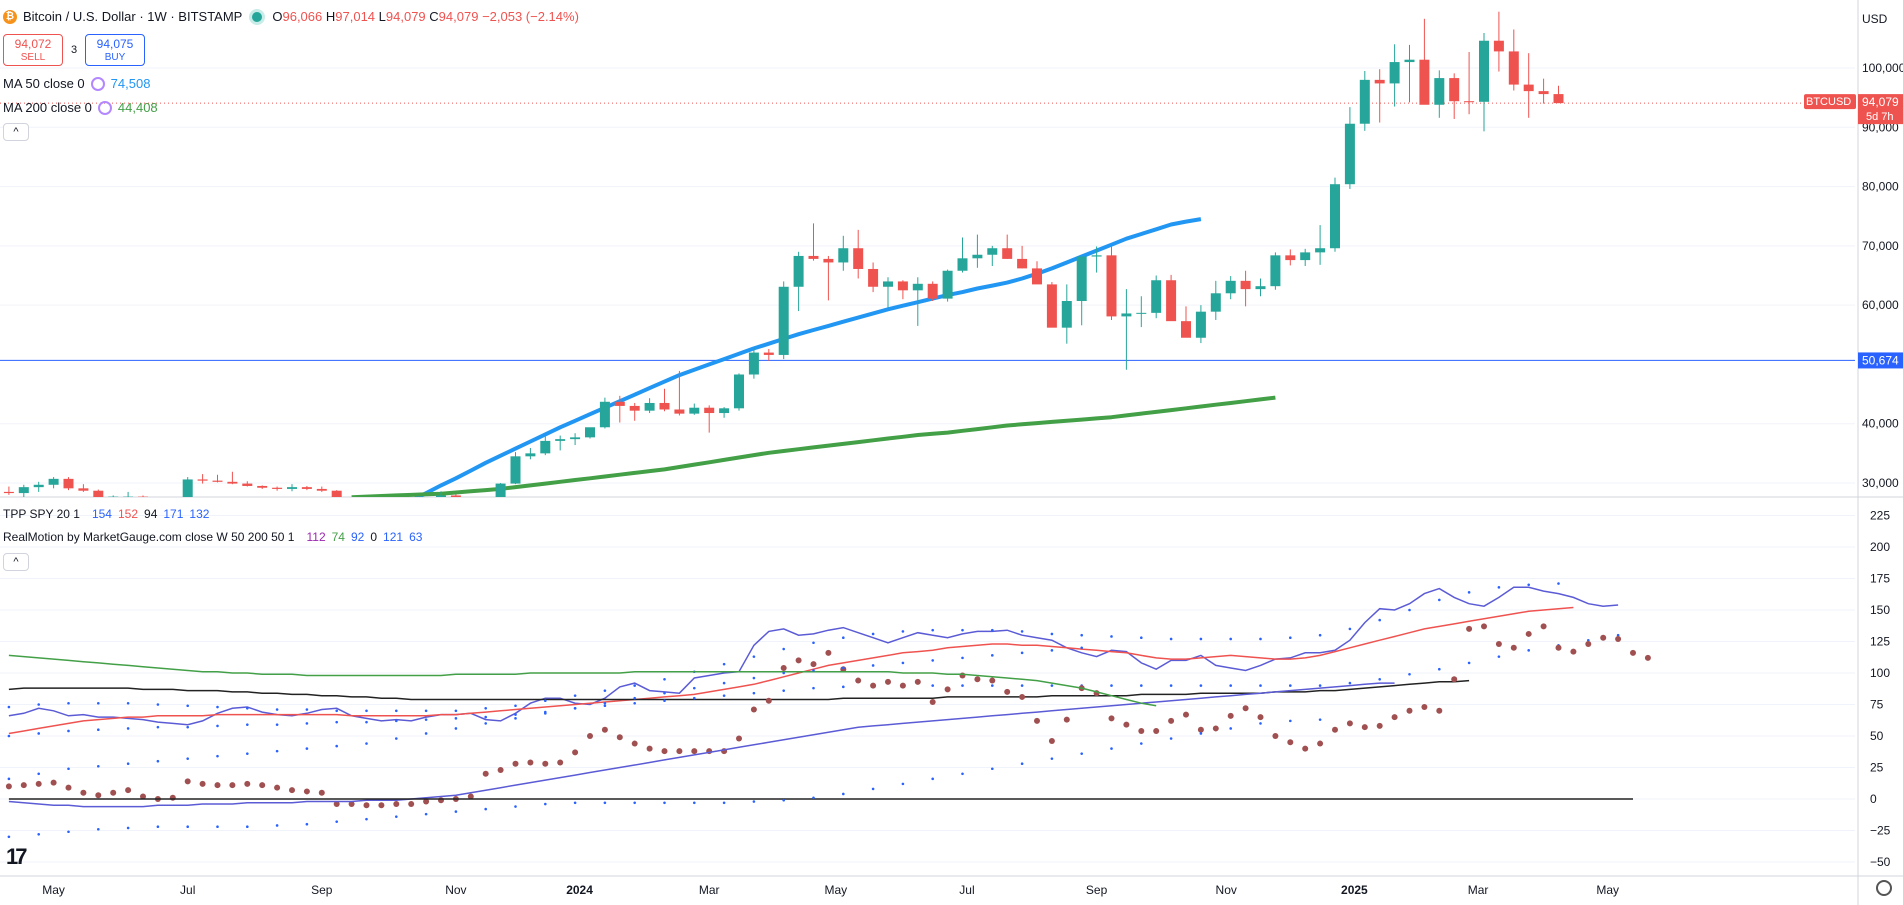 The height and width of the screenshot is (905, 1903). What do you see at coordinates (16, 132) in the screenshot?
I see `collapse-legend-button: ^` at bounding box center [16, 132].